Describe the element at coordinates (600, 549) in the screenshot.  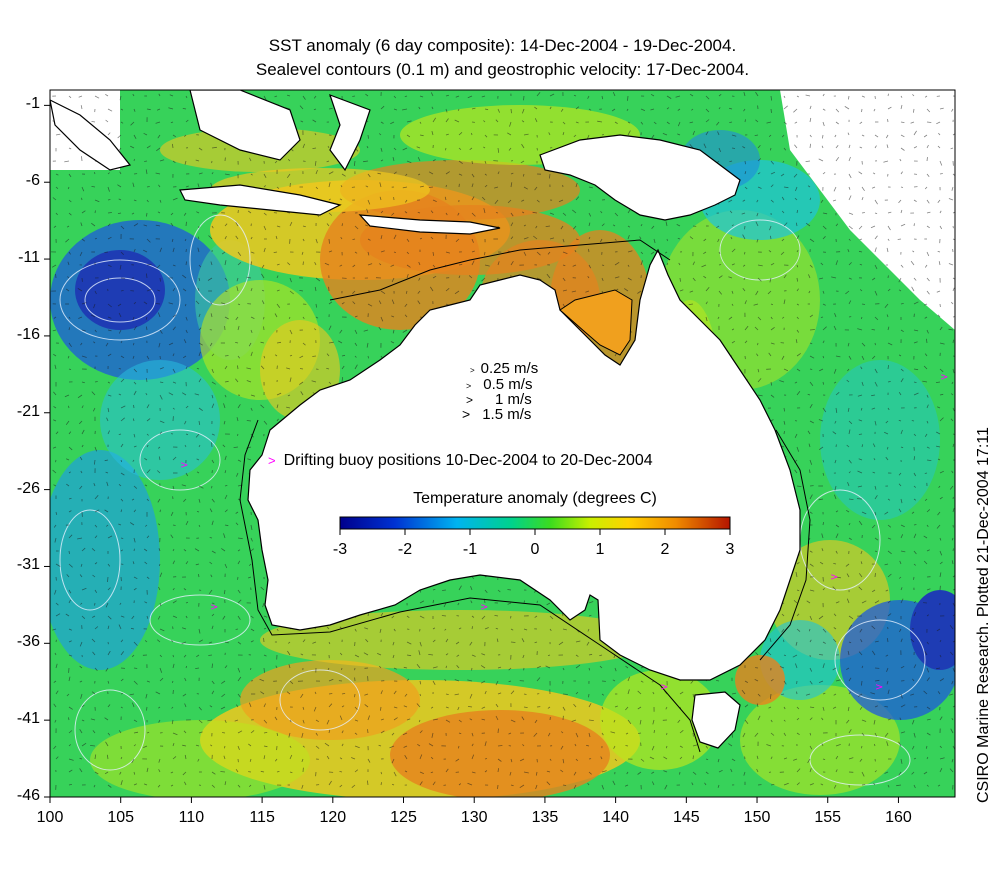
I see `colorbar-tick-label: 1` at that location.